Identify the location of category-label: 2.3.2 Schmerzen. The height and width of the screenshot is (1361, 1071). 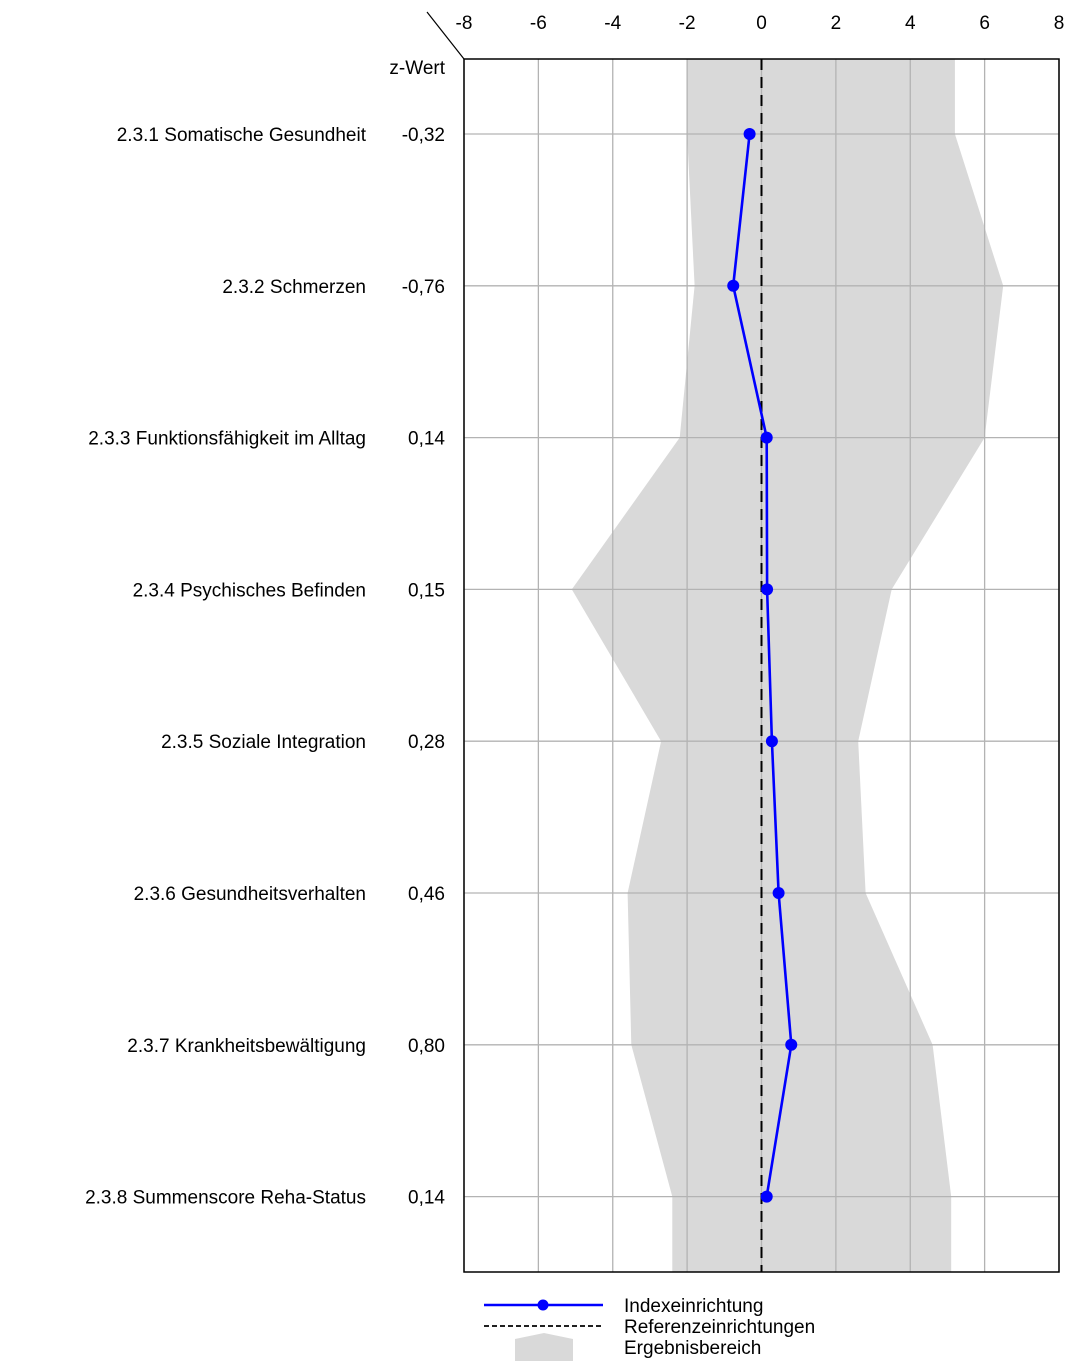
(294, 287).